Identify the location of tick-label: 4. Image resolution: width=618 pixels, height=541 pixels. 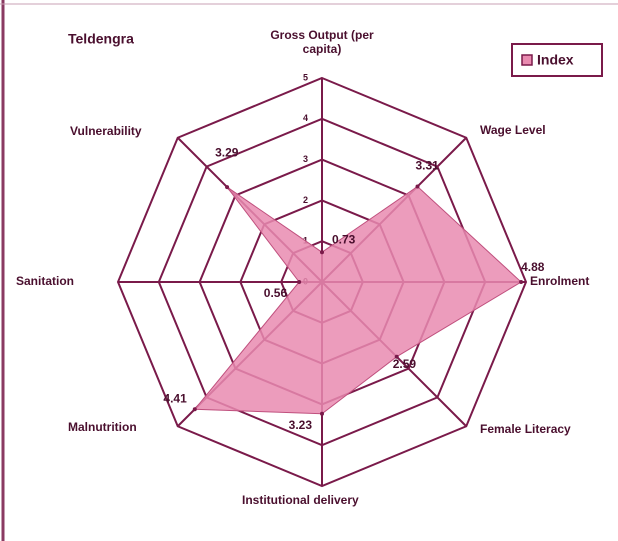
(305, 118).